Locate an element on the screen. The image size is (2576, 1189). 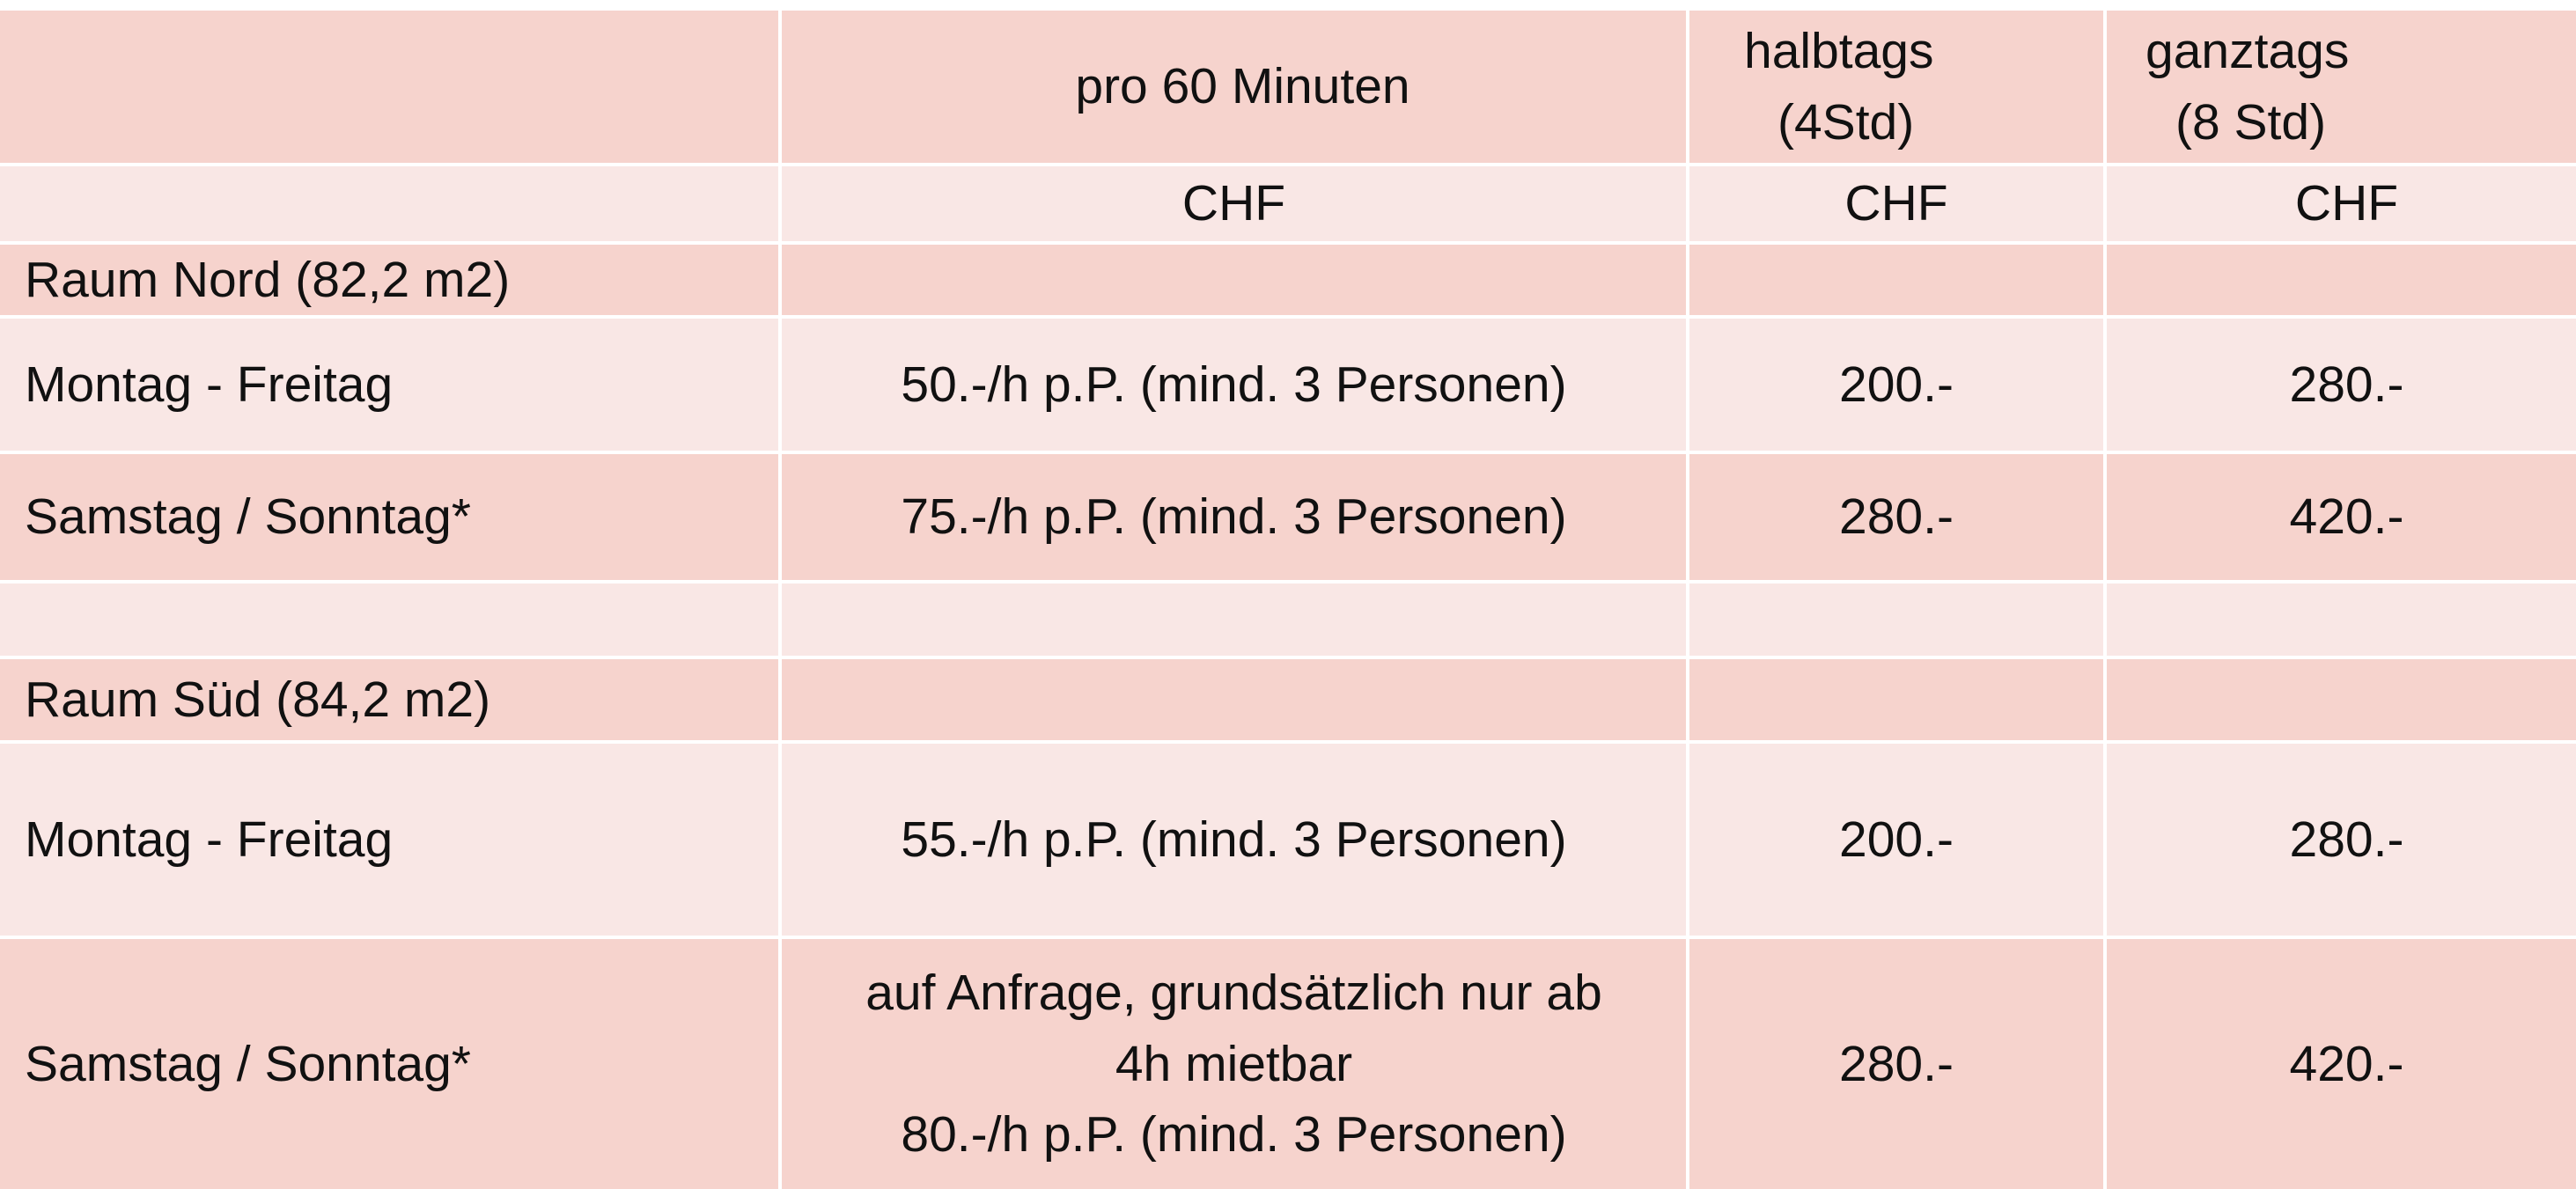
section-title: Raum Nord (82,2 m2) is located at coordinates (268, 279).